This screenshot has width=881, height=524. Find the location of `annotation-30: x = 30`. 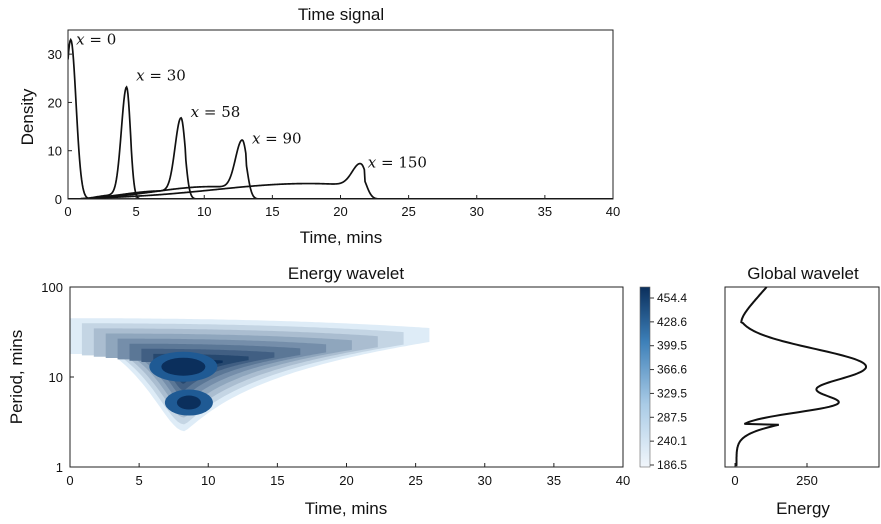

annotation-30: x = 30 is located at coordinates (161, 76).